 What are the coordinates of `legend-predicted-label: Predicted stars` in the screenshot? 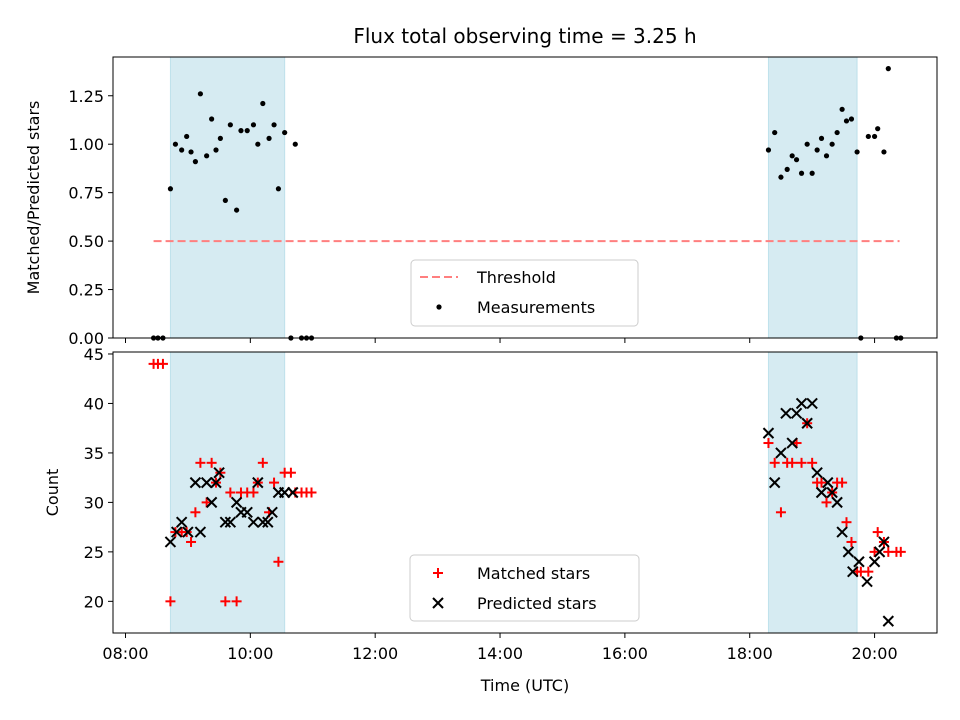 It's located at (537, 603).